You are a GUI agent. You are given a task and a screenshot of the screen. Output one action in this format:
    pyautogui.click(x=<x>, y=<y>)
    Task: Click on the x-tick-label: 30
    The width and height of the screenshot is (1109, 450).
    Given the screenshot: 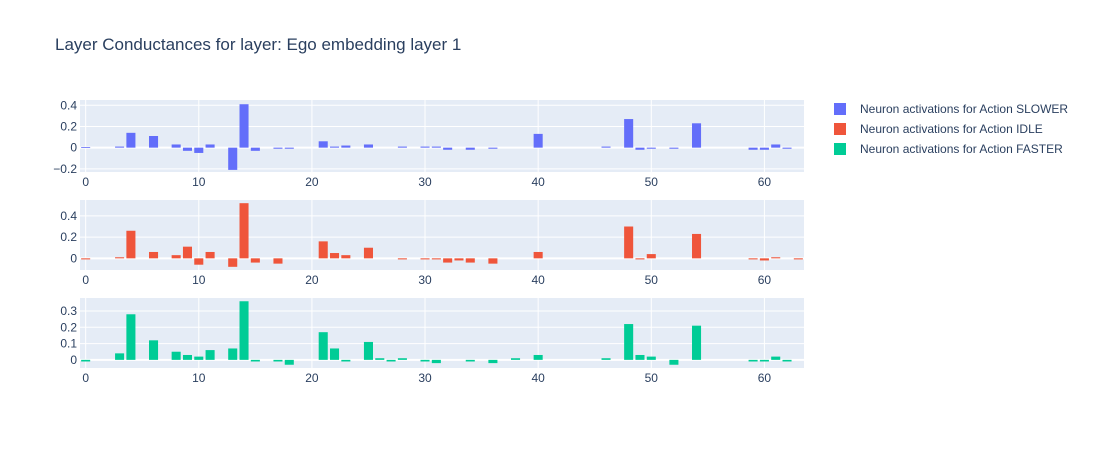 What is the action you would take?
    pyautogui.click(x=425, y=280)
    